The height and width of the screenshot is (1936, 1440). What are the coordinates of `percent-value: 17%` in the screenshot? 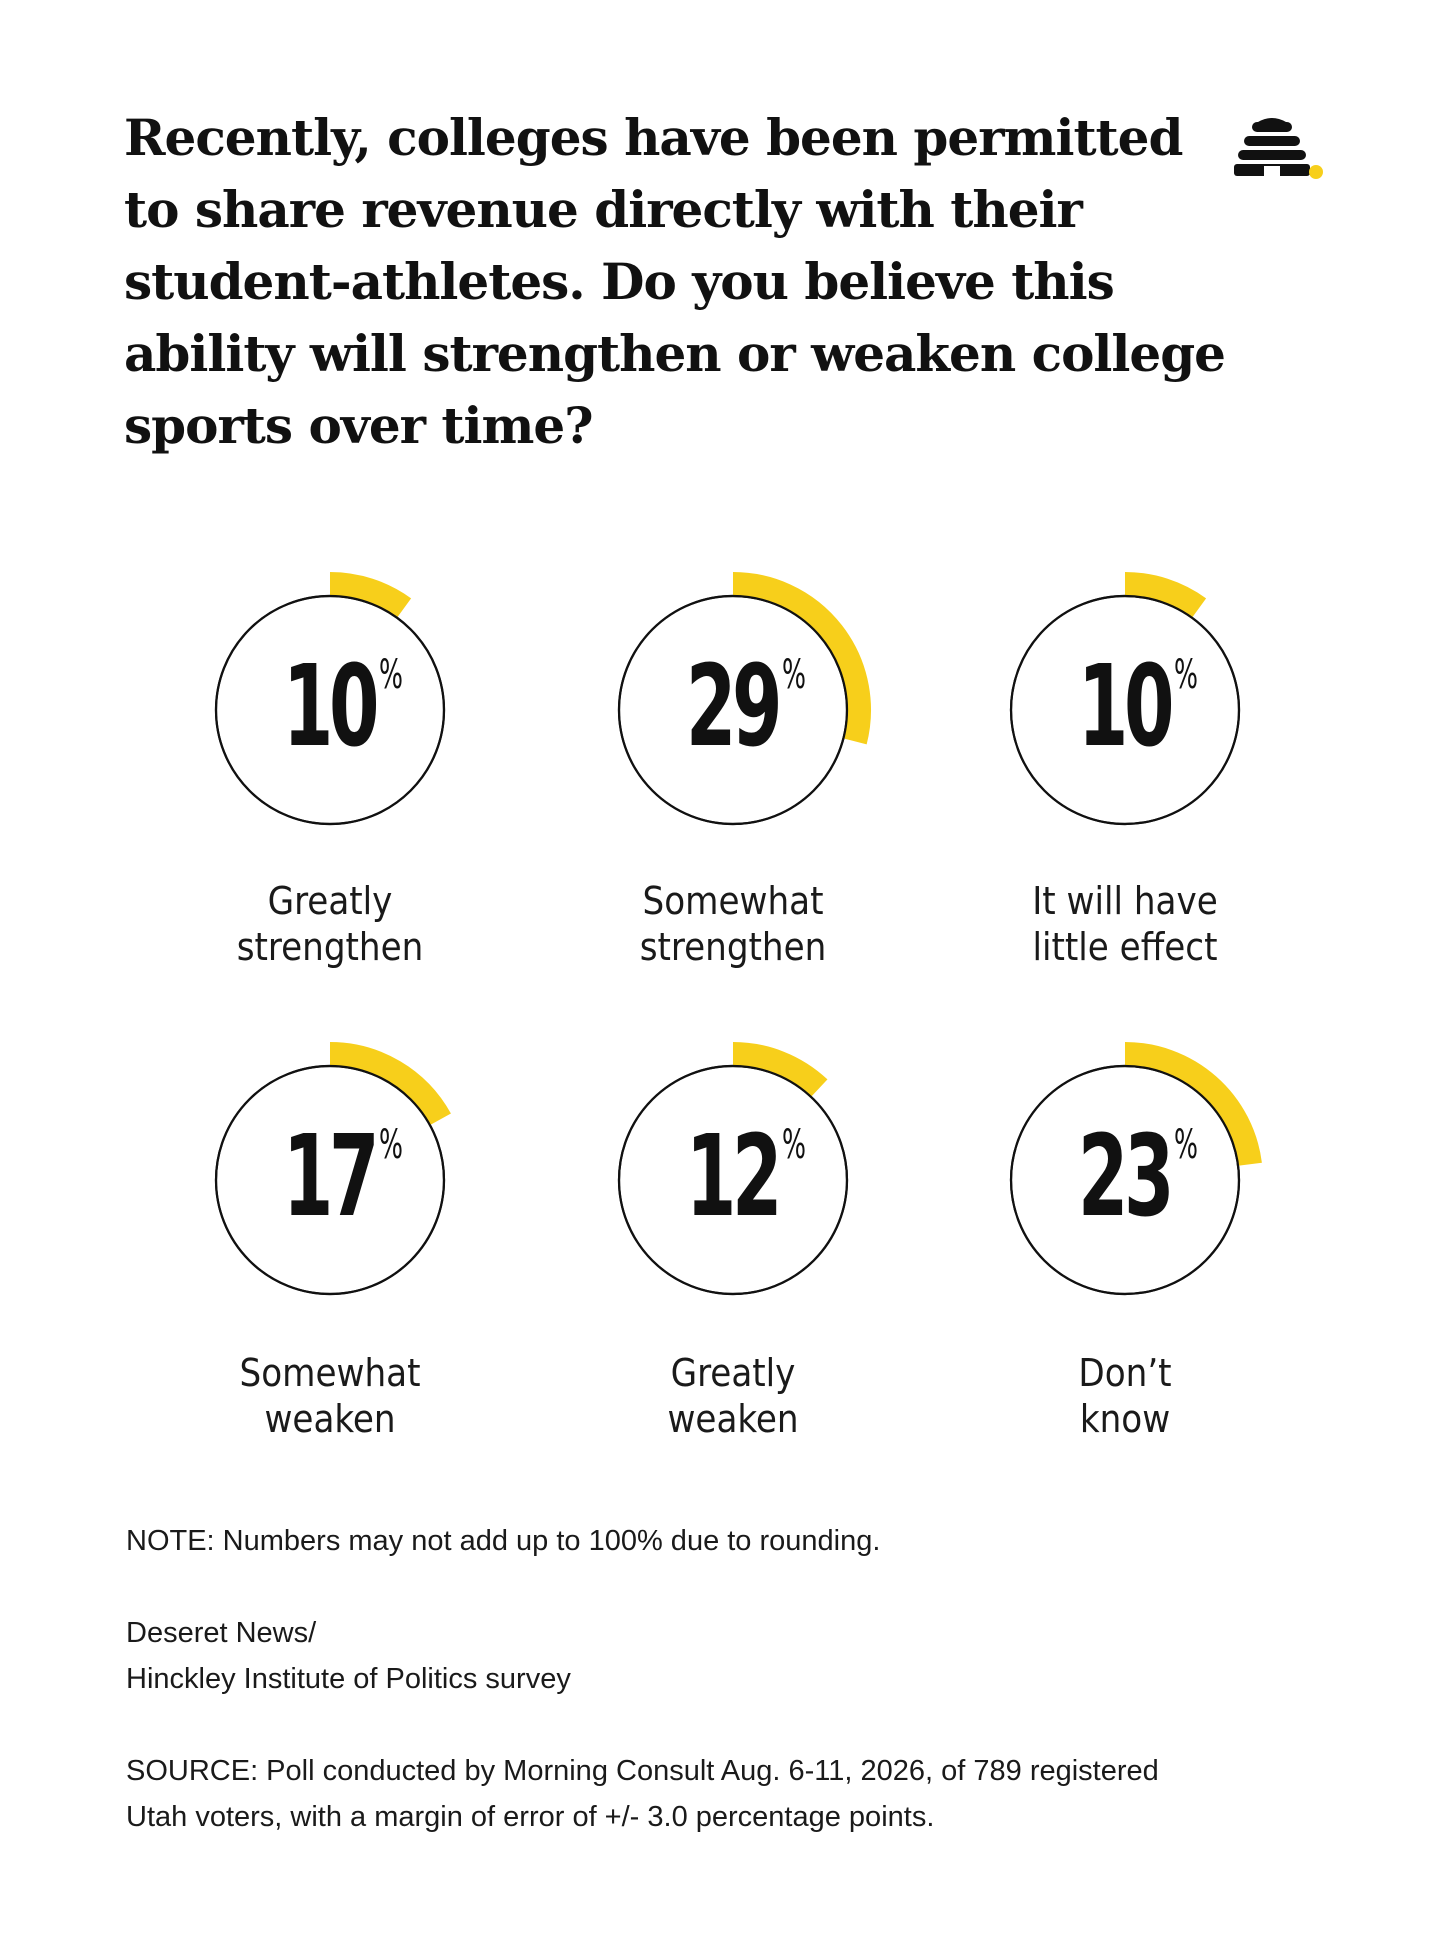 It's located at (330, 1177).